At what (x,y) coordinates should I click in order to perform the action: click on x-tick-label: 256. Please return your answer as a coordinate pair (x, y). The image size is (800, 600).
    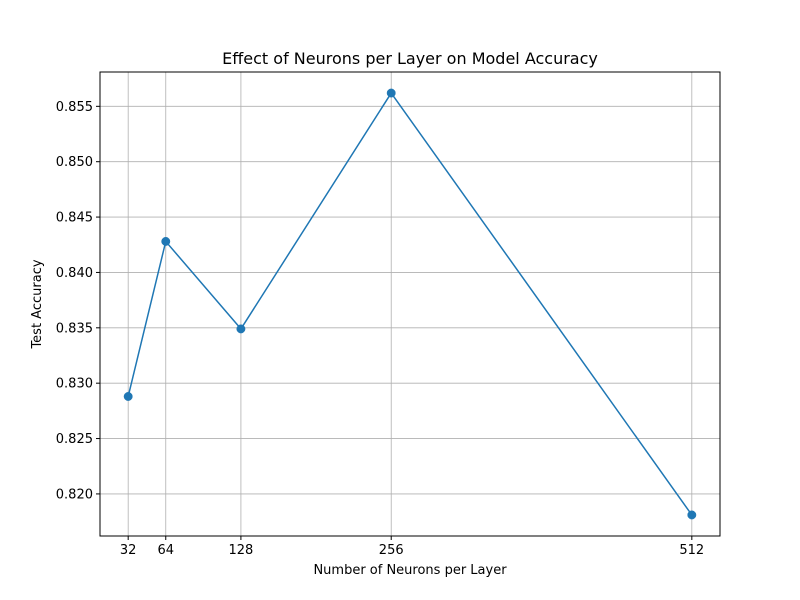
    Looking at the image, I should click on (391, 550).